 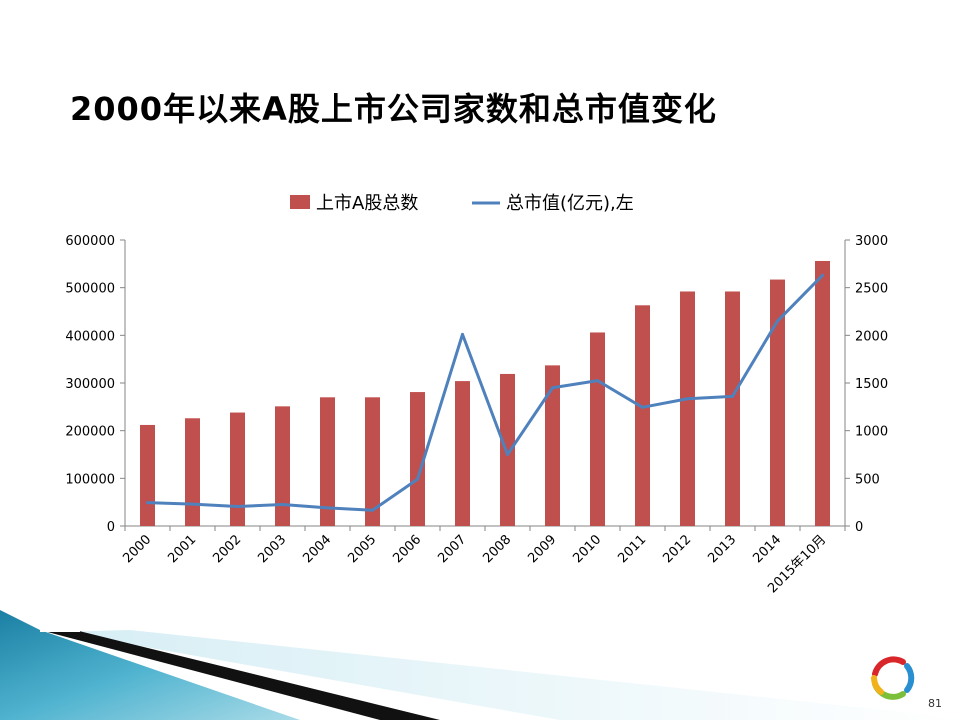 I want to click on x-tick-label: 2011, so click(x=632, y=549).